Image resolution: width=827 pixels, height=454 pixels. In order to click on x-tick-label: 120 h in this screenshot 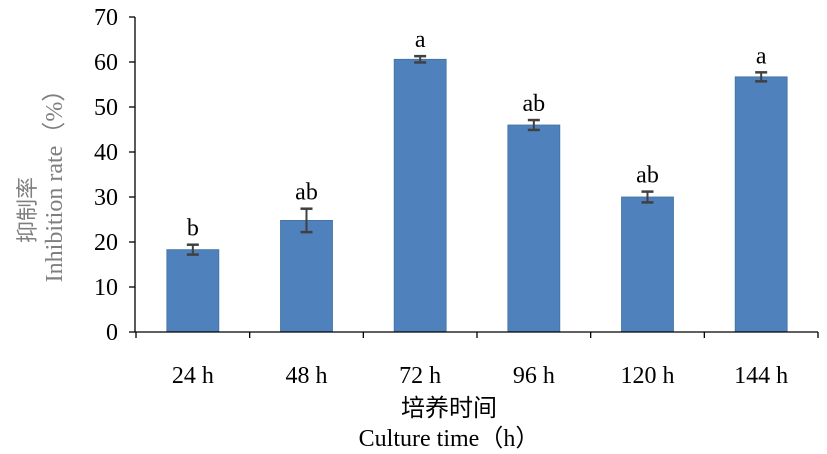, I will do `click(648, 376)`.